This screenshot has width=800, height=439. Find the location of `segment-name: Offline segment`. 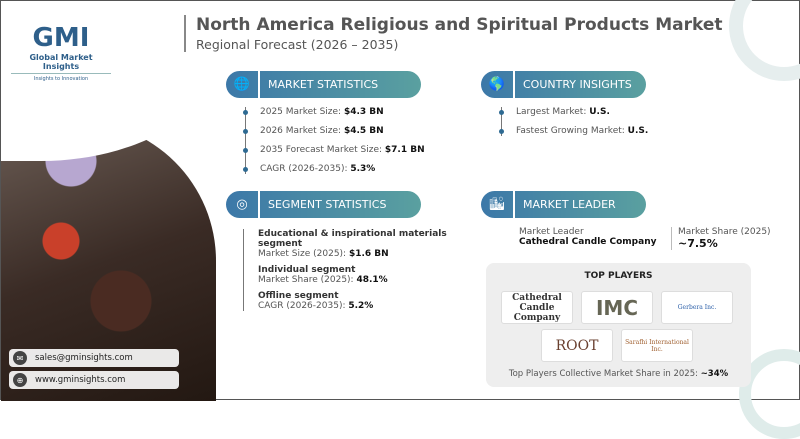

segment-name: Offline segment is located at coordinates (298, 296).